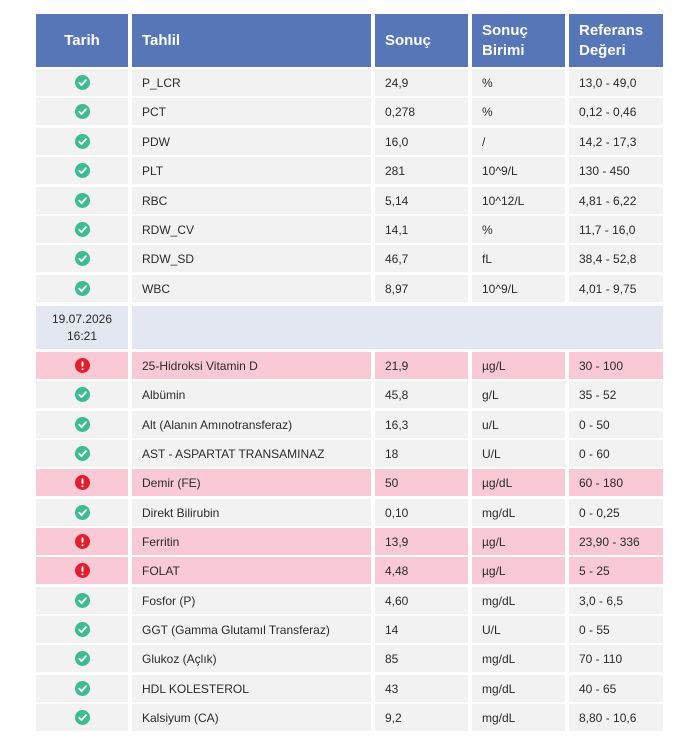  I want to click on result: 85, so click(421, 658).